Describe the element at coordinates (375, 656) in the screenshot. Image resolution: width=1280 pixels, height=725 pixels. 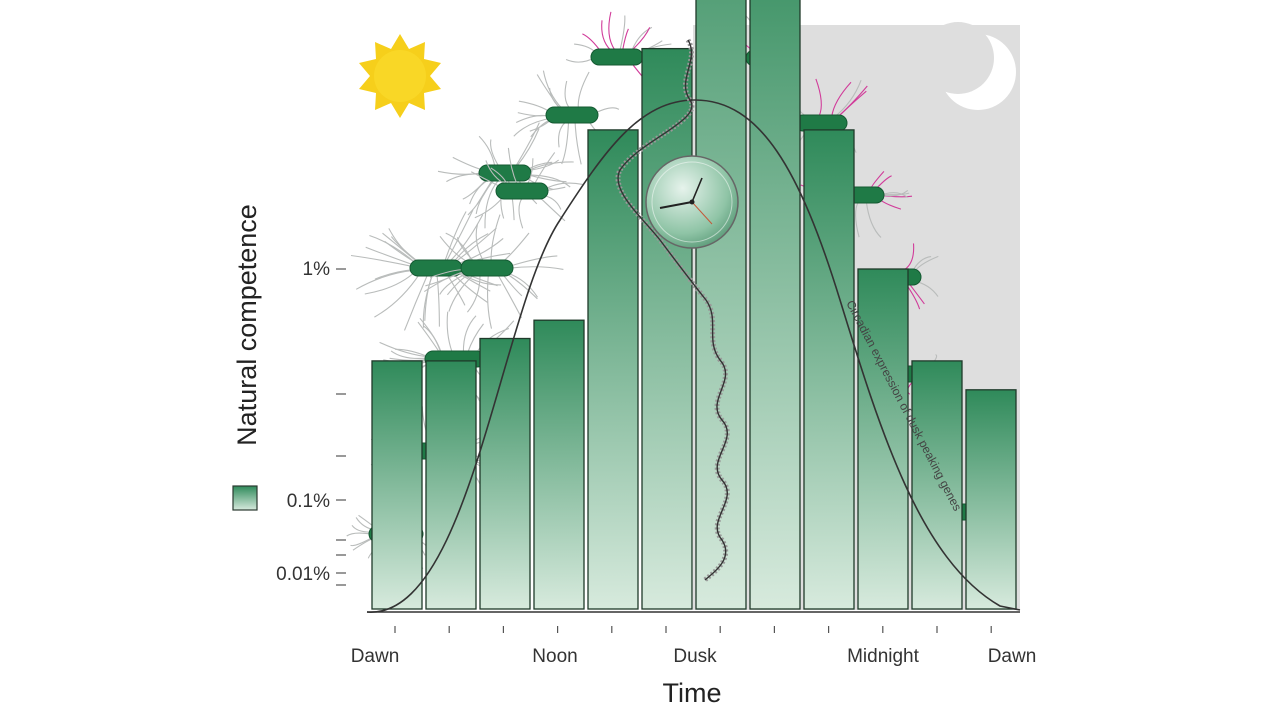
I see `x-tick-label-dawn: Dawn` at that location.